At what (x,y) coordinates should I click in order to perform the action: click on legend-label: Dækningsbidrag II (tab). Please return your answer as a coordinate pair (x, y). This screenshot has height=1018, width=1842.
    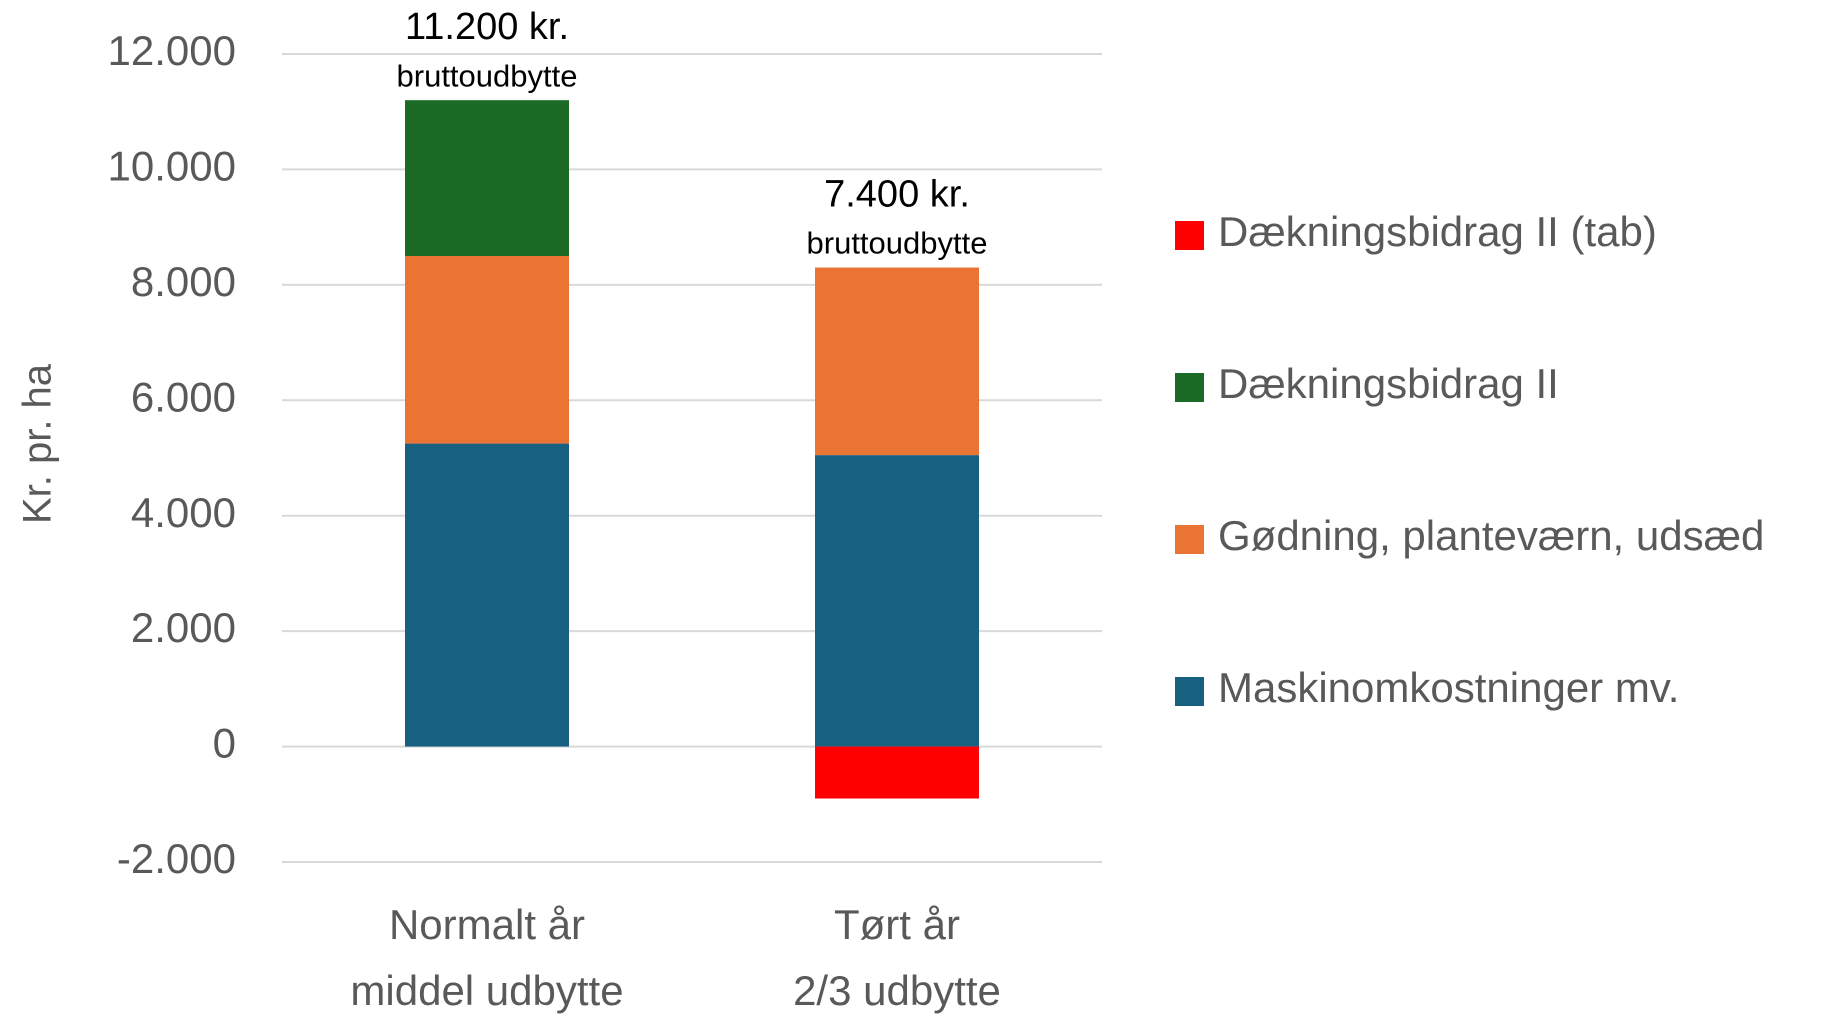
    Looking at the image, I should click on (1437, 231).